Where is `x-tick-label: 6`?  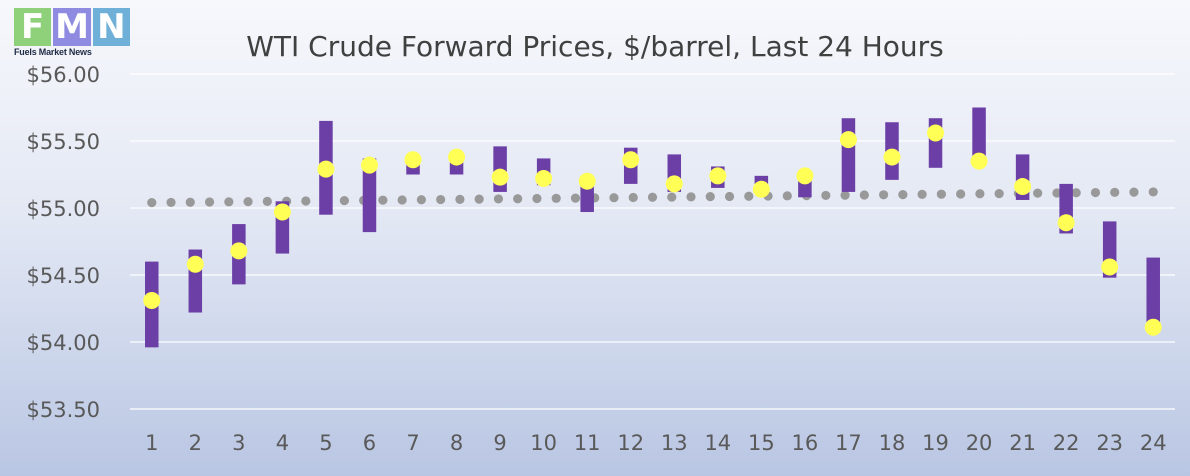 x-tick-label: 6 is located at coordinates (369, 443).